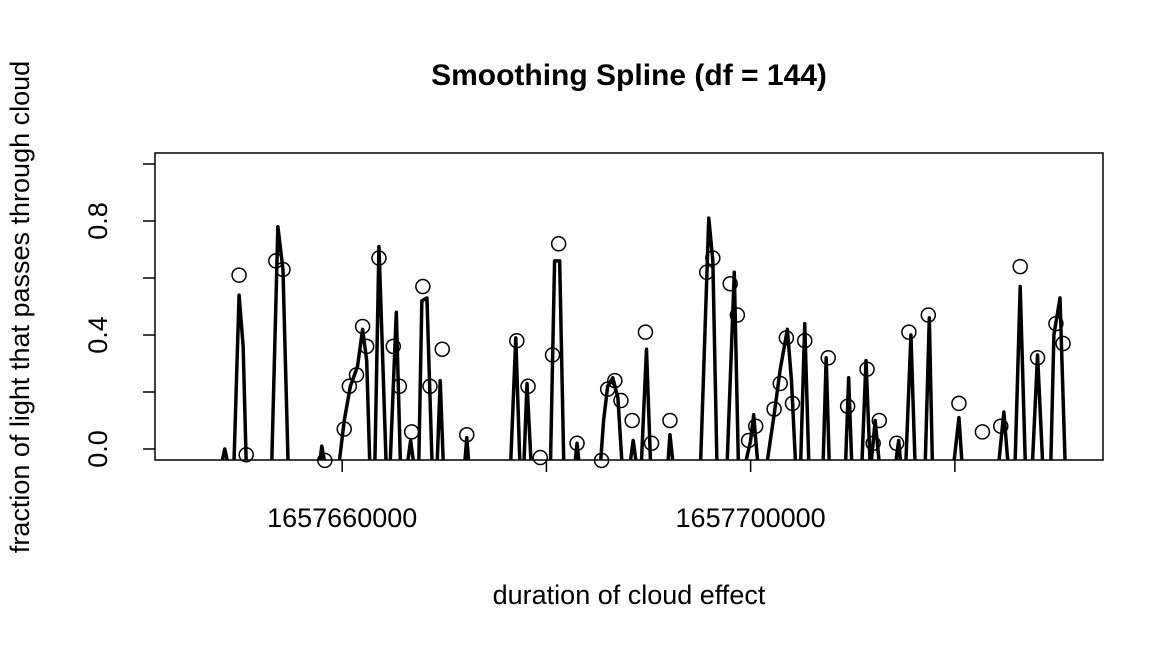 The width and height of the screenshot is (1170, 653). I want to click on x-axis-label: duration of cloud effect, so click(629, 595).